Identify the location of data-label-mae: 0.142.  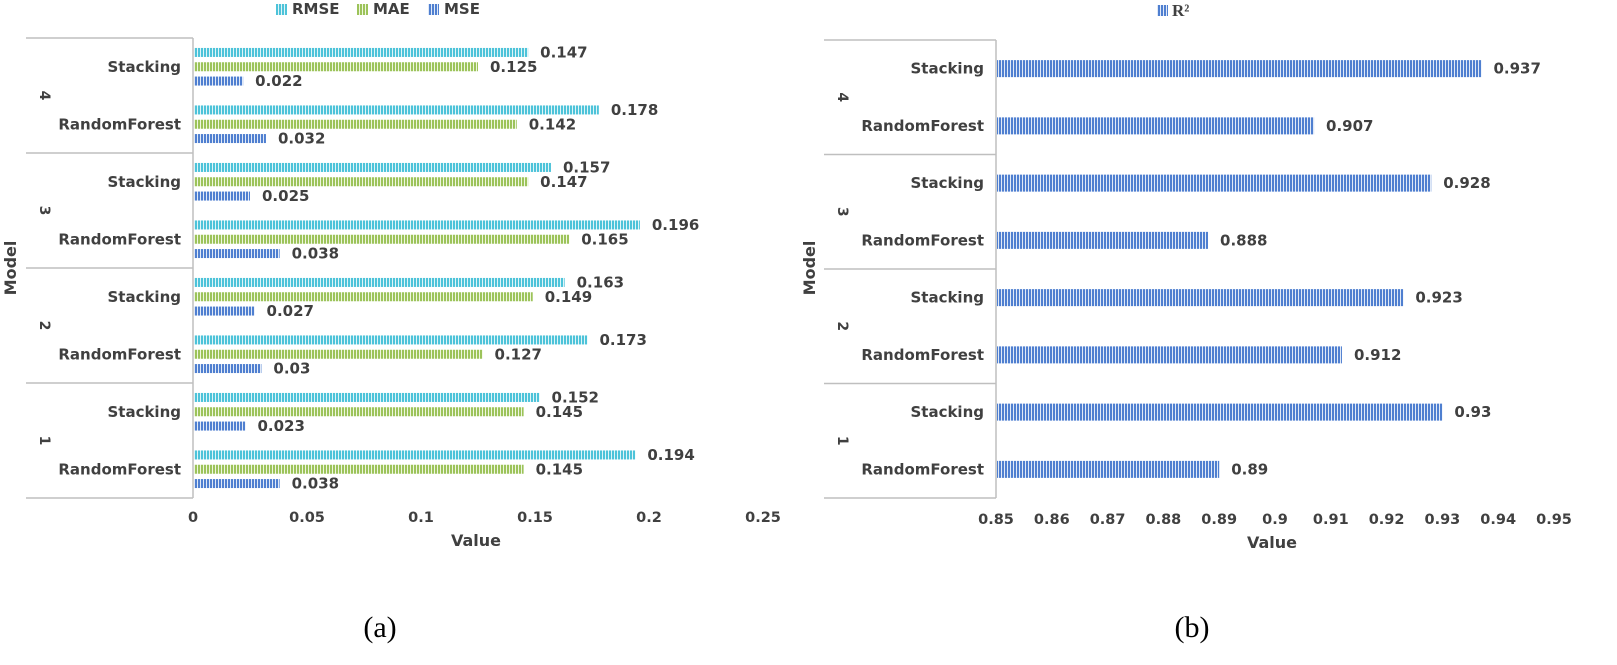
(552, 124).